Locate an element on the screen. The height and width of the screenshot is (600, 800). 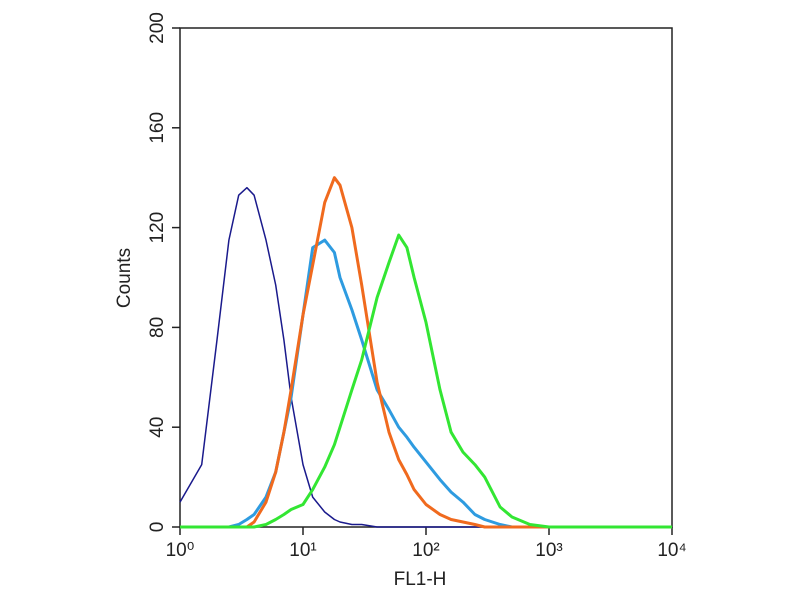
x-tick-label: 10³ is located at coordinates (548, 550).